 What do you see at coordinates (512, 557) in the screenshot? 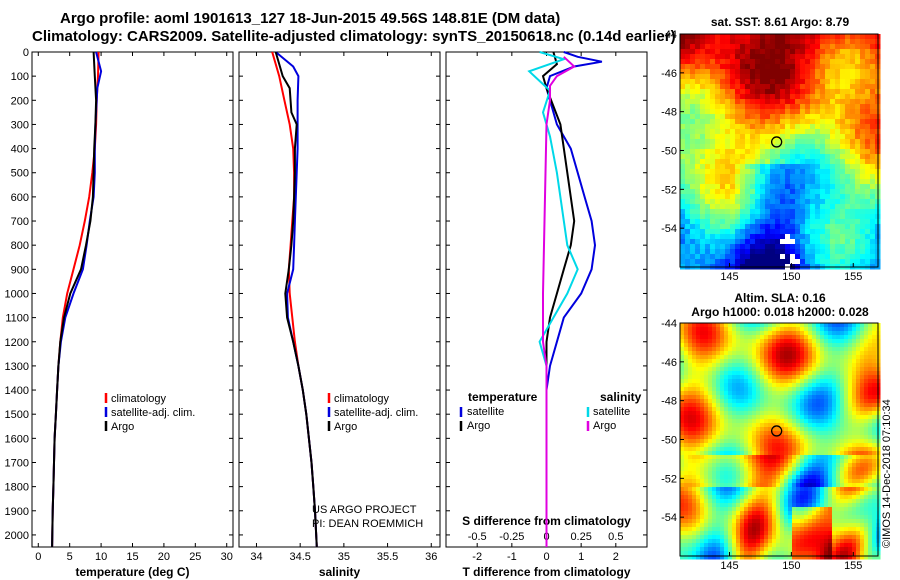
I see `x-tick-label: -1` at bounding box center [512, 557].